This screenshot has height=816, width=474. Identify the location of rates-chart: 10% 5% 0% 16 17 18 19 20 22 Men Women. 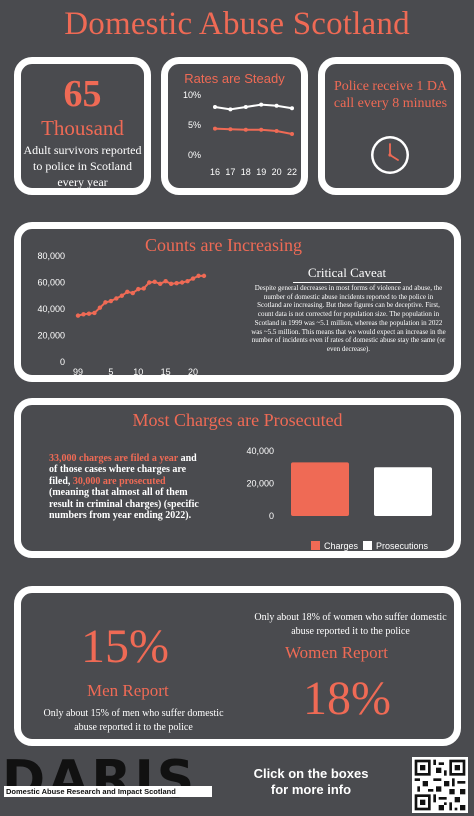
(240, 139).